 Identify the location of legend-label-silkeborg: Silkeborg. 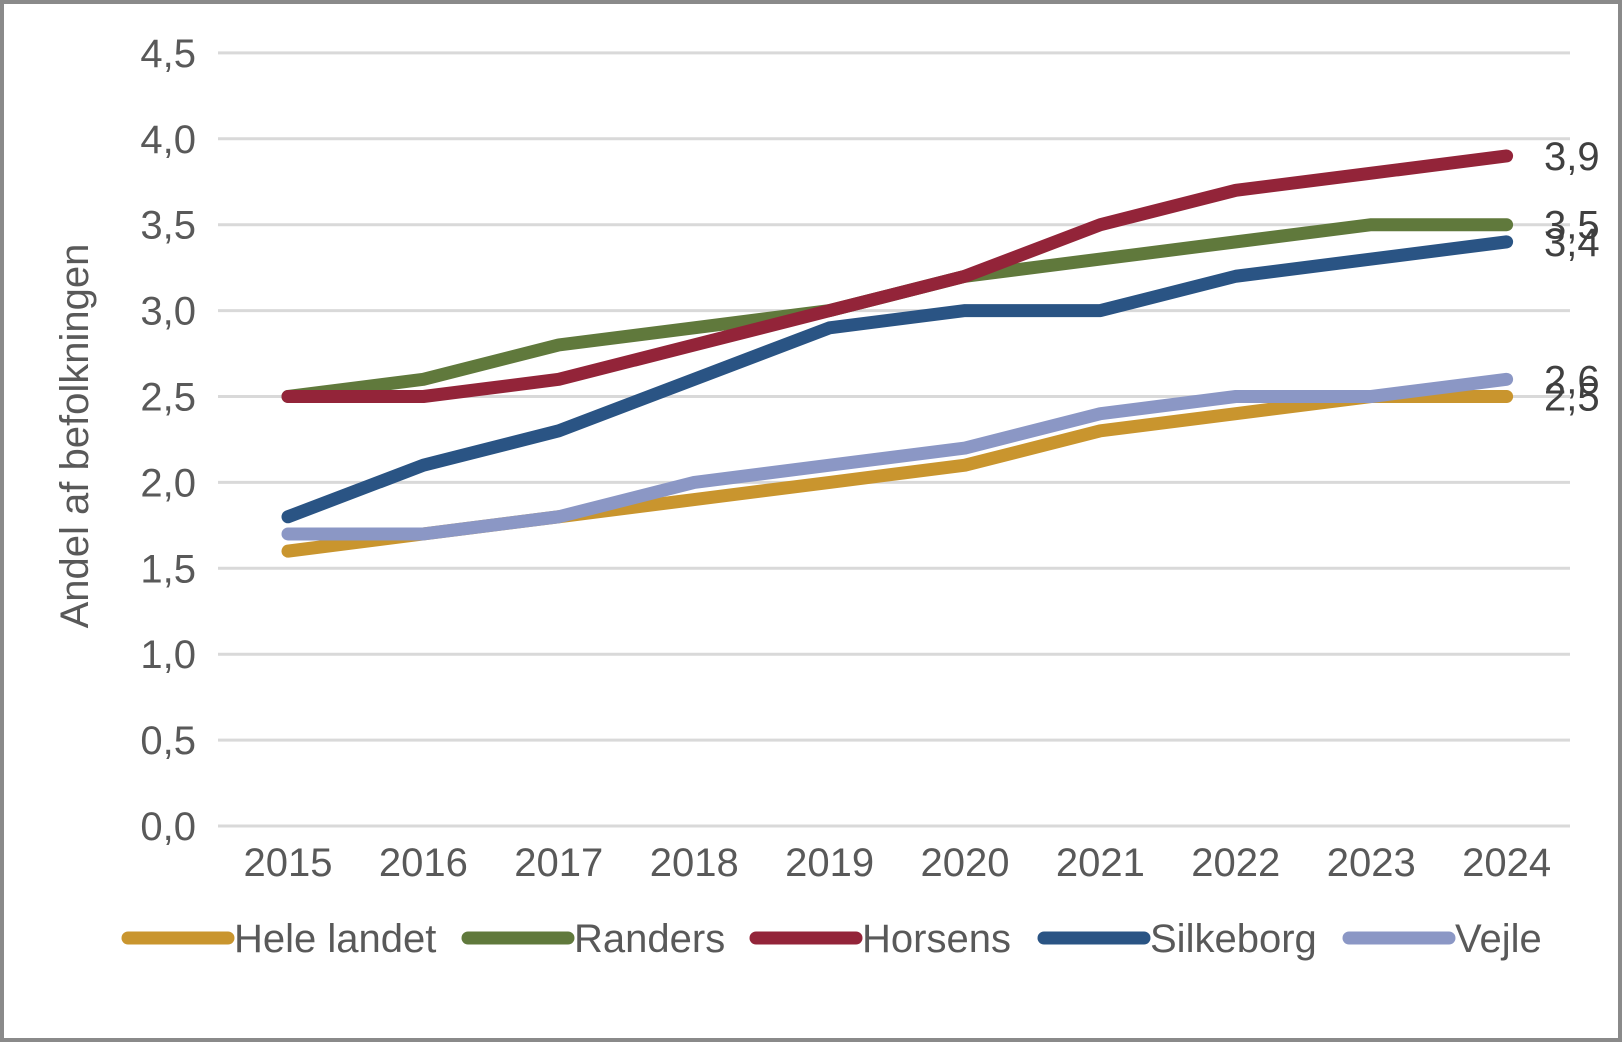
(1233, 939).